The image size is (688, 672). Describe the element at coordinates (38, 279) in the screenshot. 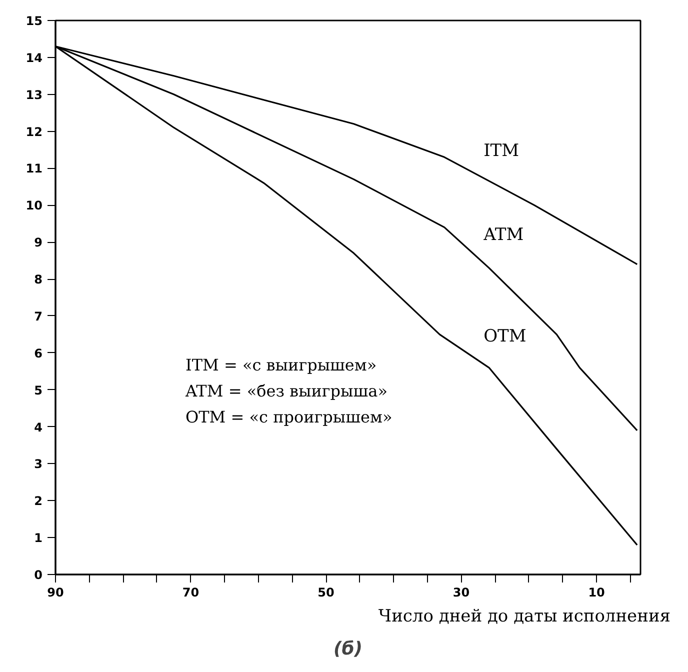

I see `y-tick-label: 8` at that location.